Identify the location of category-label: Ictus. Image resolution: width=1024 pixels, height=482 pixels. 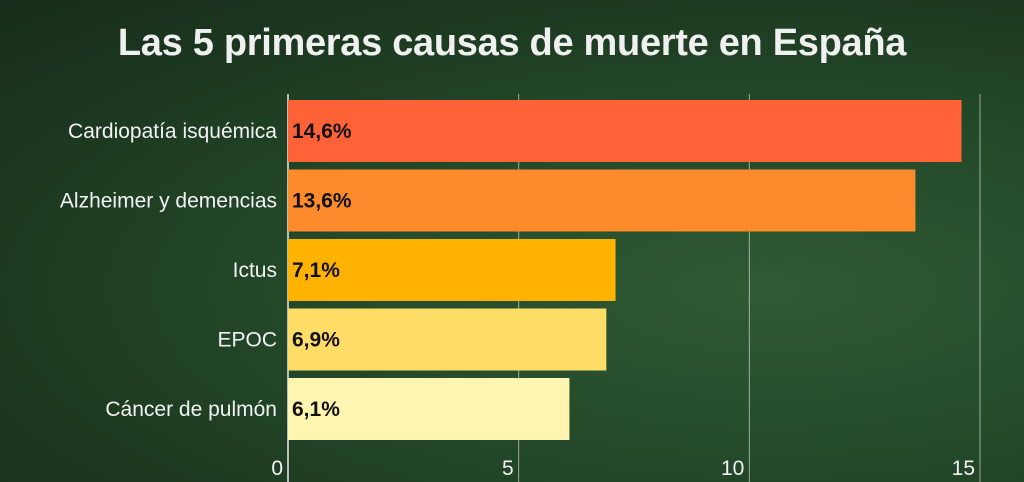
(255, 270).